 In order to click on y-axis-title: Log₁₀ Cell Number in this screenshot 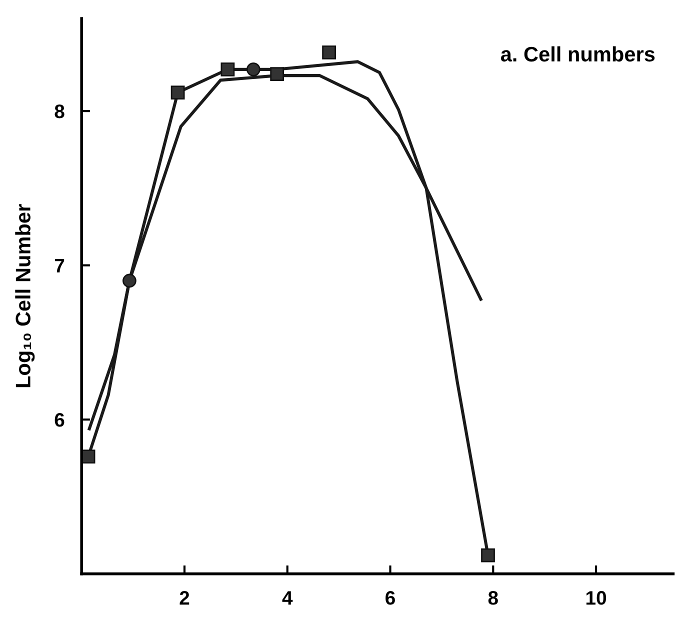, I will do `click(25, 296)`.